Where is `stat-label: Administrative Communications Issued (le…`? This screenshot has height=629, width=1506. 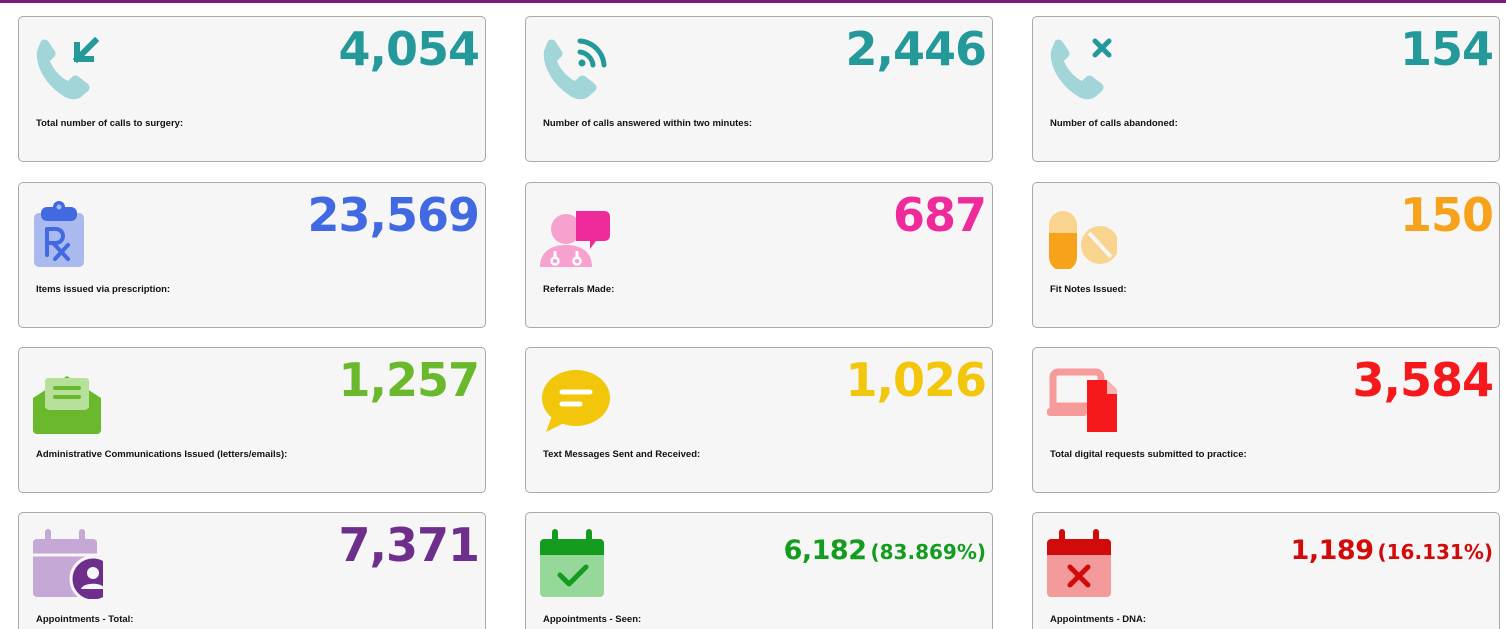 stat-label: Administrative Communications Issued (le… is located at coordinates (162, 454).